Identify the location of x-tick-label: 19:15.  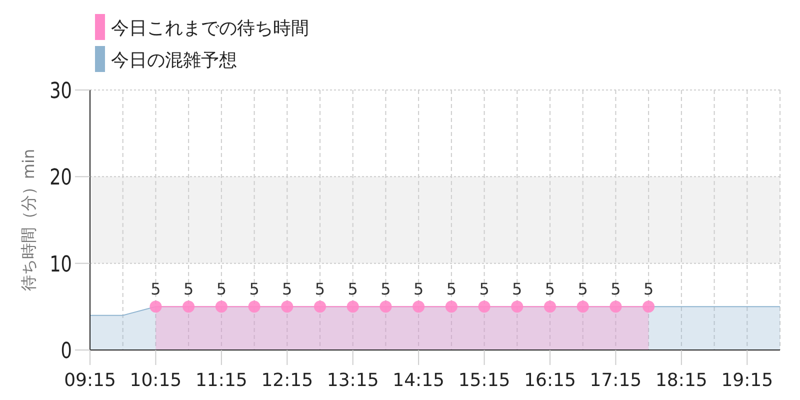
(747, 380).